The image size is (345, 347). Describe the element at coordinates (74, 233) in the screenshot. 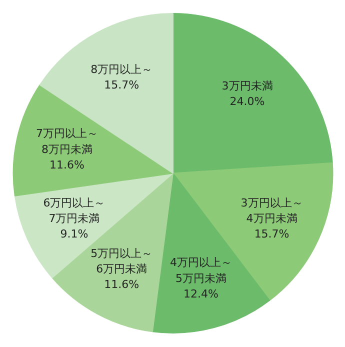

I see `data-label: 9.1%` at that location.